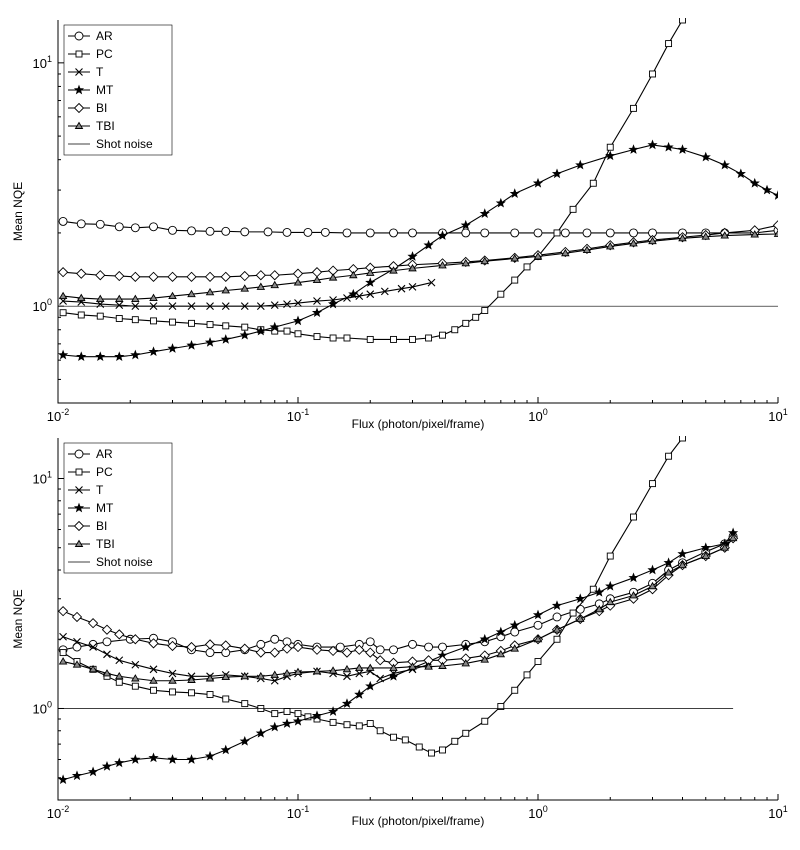  I want to click on x-axis-title: Flux (photon/pixel/frame), so click(418, 424).